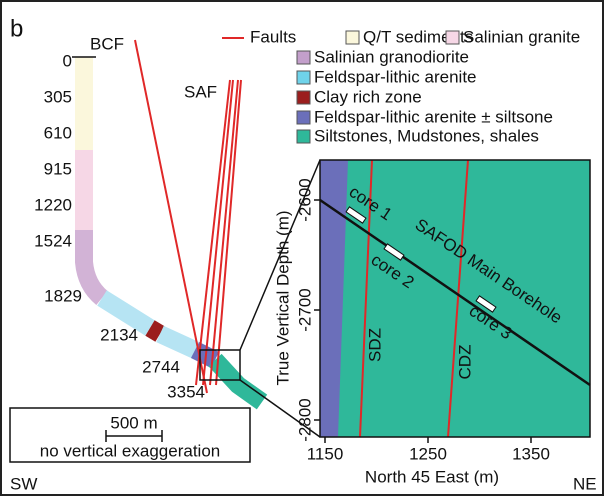  Describe the element at coordinates (16, 28) in the screenshot. I see `panel-label: b` at that location.